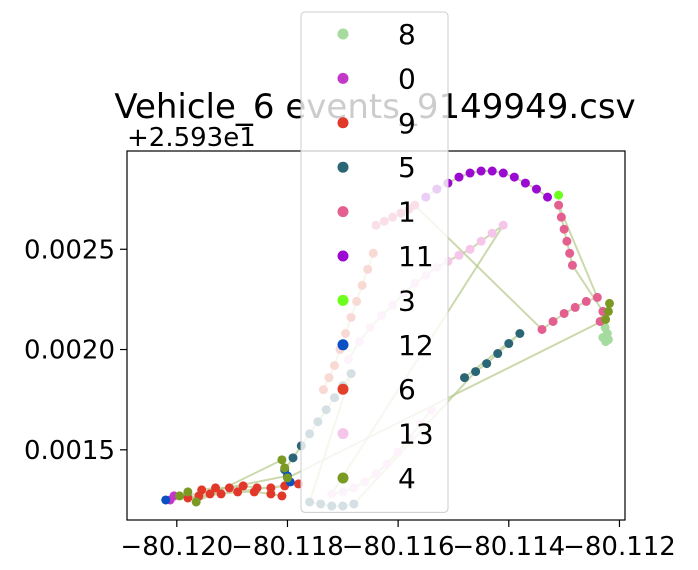 The height and width of the screenshot is (570, 698). Describe the element at coordinates (376, 389) in the screenshot. I see `legend-item: 6` at that location.